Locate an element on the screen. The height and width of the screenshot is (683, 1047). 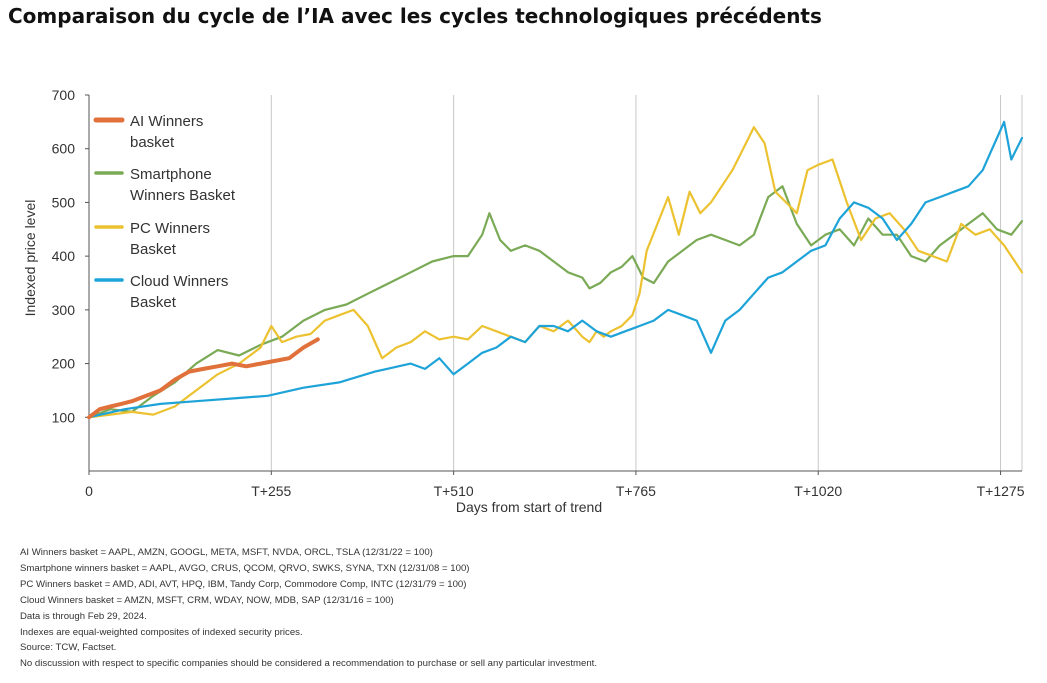
y-tick-labels: 100 200 300 400 500 600 700 is located at coordinates (64, 256).